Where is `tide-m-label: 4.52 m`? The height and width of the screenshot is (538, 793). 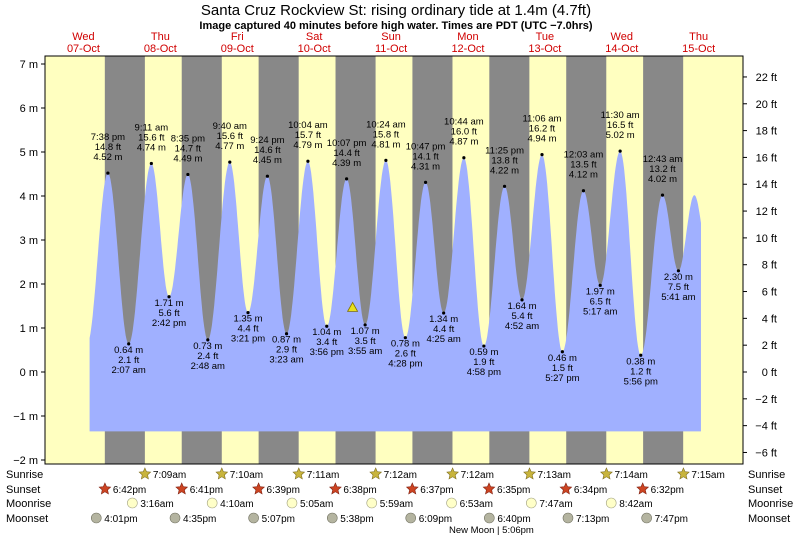
tide-m-label: 4.52 m is located at coordinates (107, 157).